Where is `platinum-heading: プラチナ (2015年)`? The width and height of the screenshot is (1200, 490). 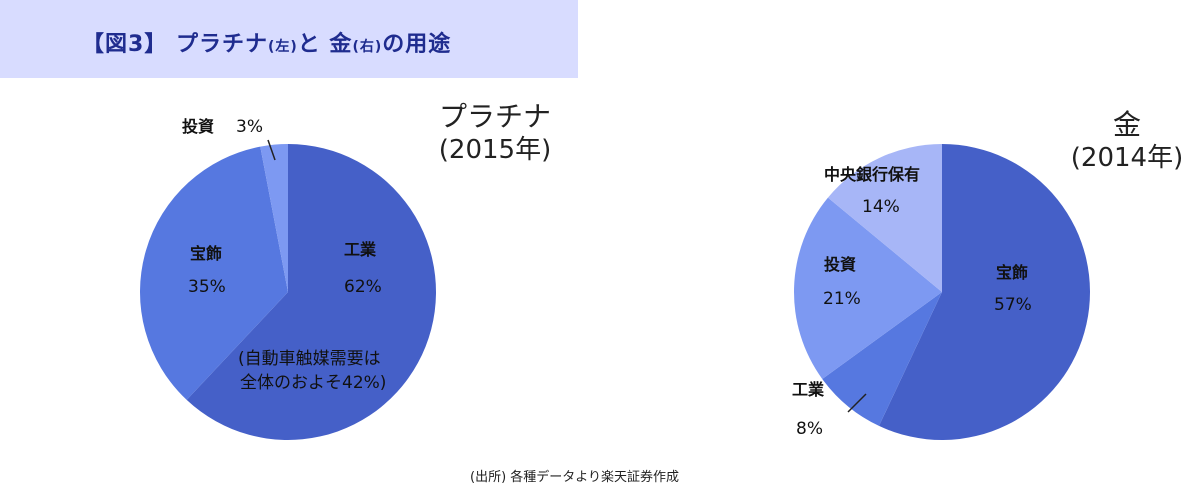 platinum-heading: プラチナ (2015年) is located at coordinates (495, 133).